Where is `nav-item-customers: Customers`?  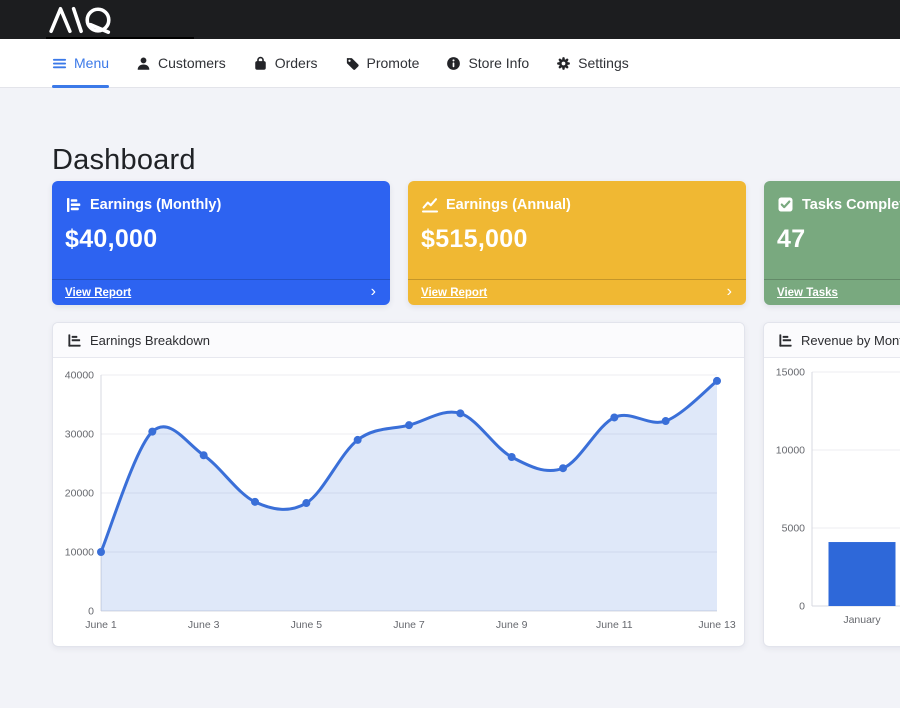
nav-item-customers: Customers is located at coordinates (181, 63).